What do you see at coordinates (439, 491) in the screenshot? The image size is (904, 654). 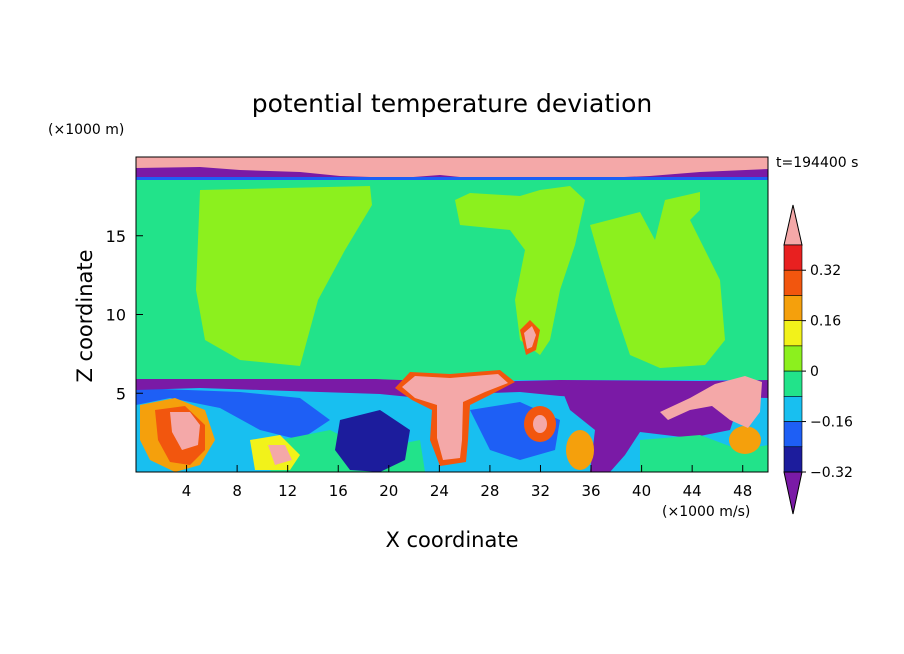 I see `x-tick-label: 24` at bounding box center [439, 491].